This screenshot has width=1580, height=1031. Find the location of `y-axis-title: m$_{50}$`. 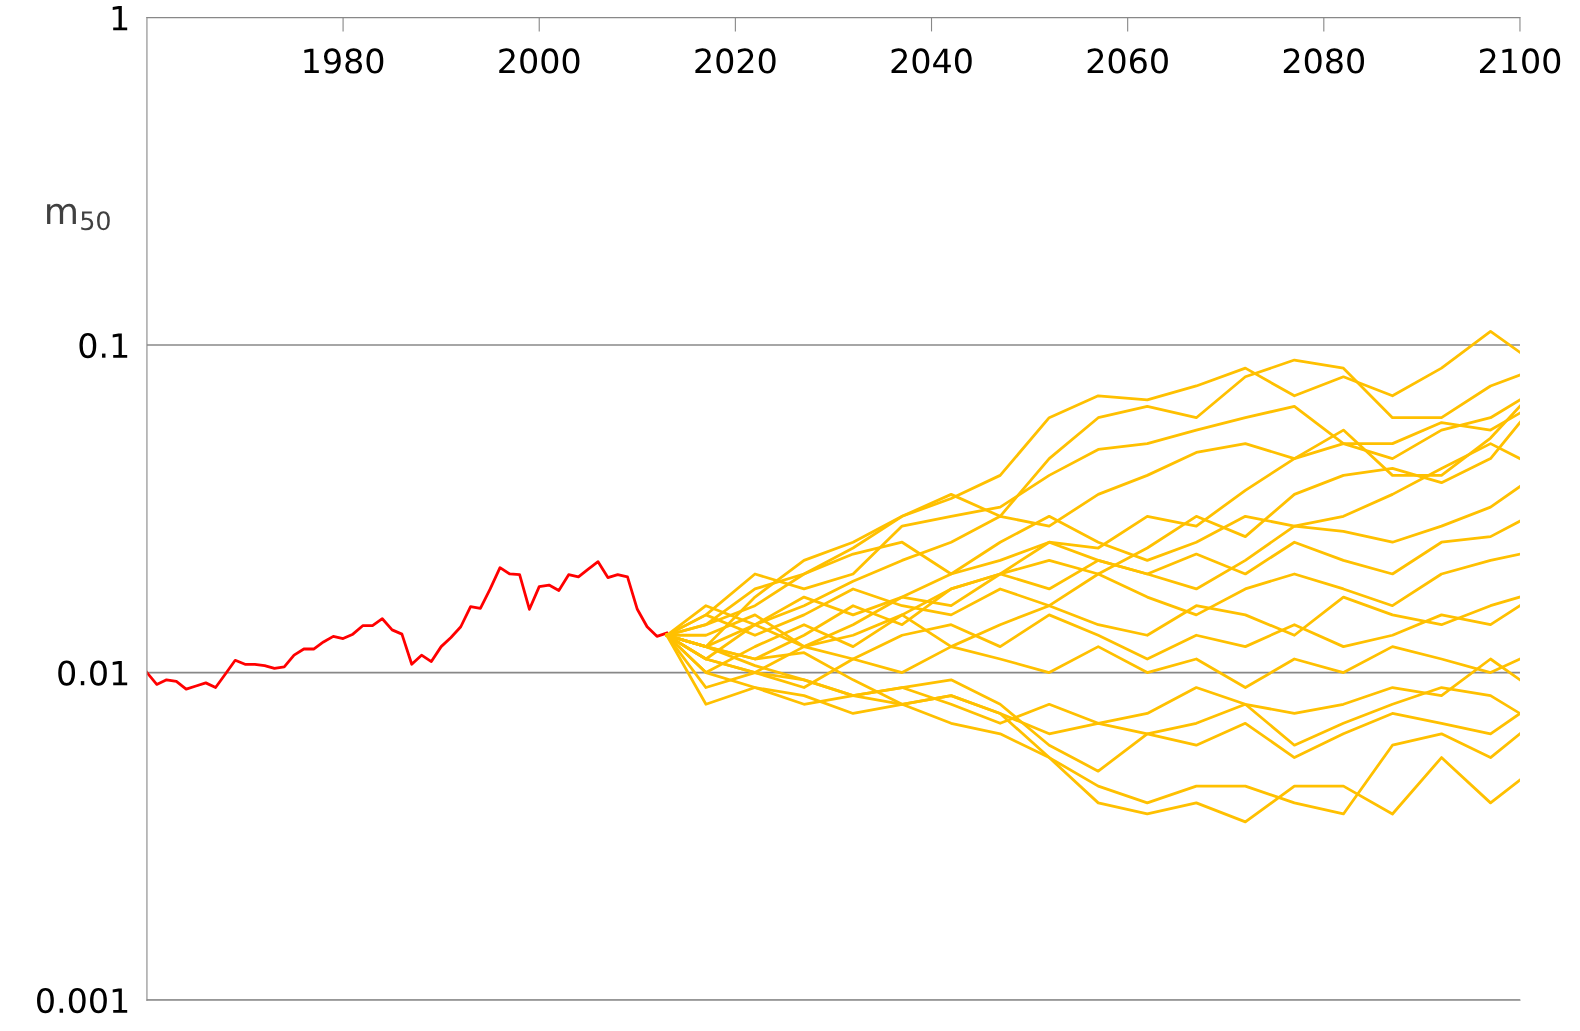

y-axis-title: m$_{50}$ is located at coordinates (78, 217).